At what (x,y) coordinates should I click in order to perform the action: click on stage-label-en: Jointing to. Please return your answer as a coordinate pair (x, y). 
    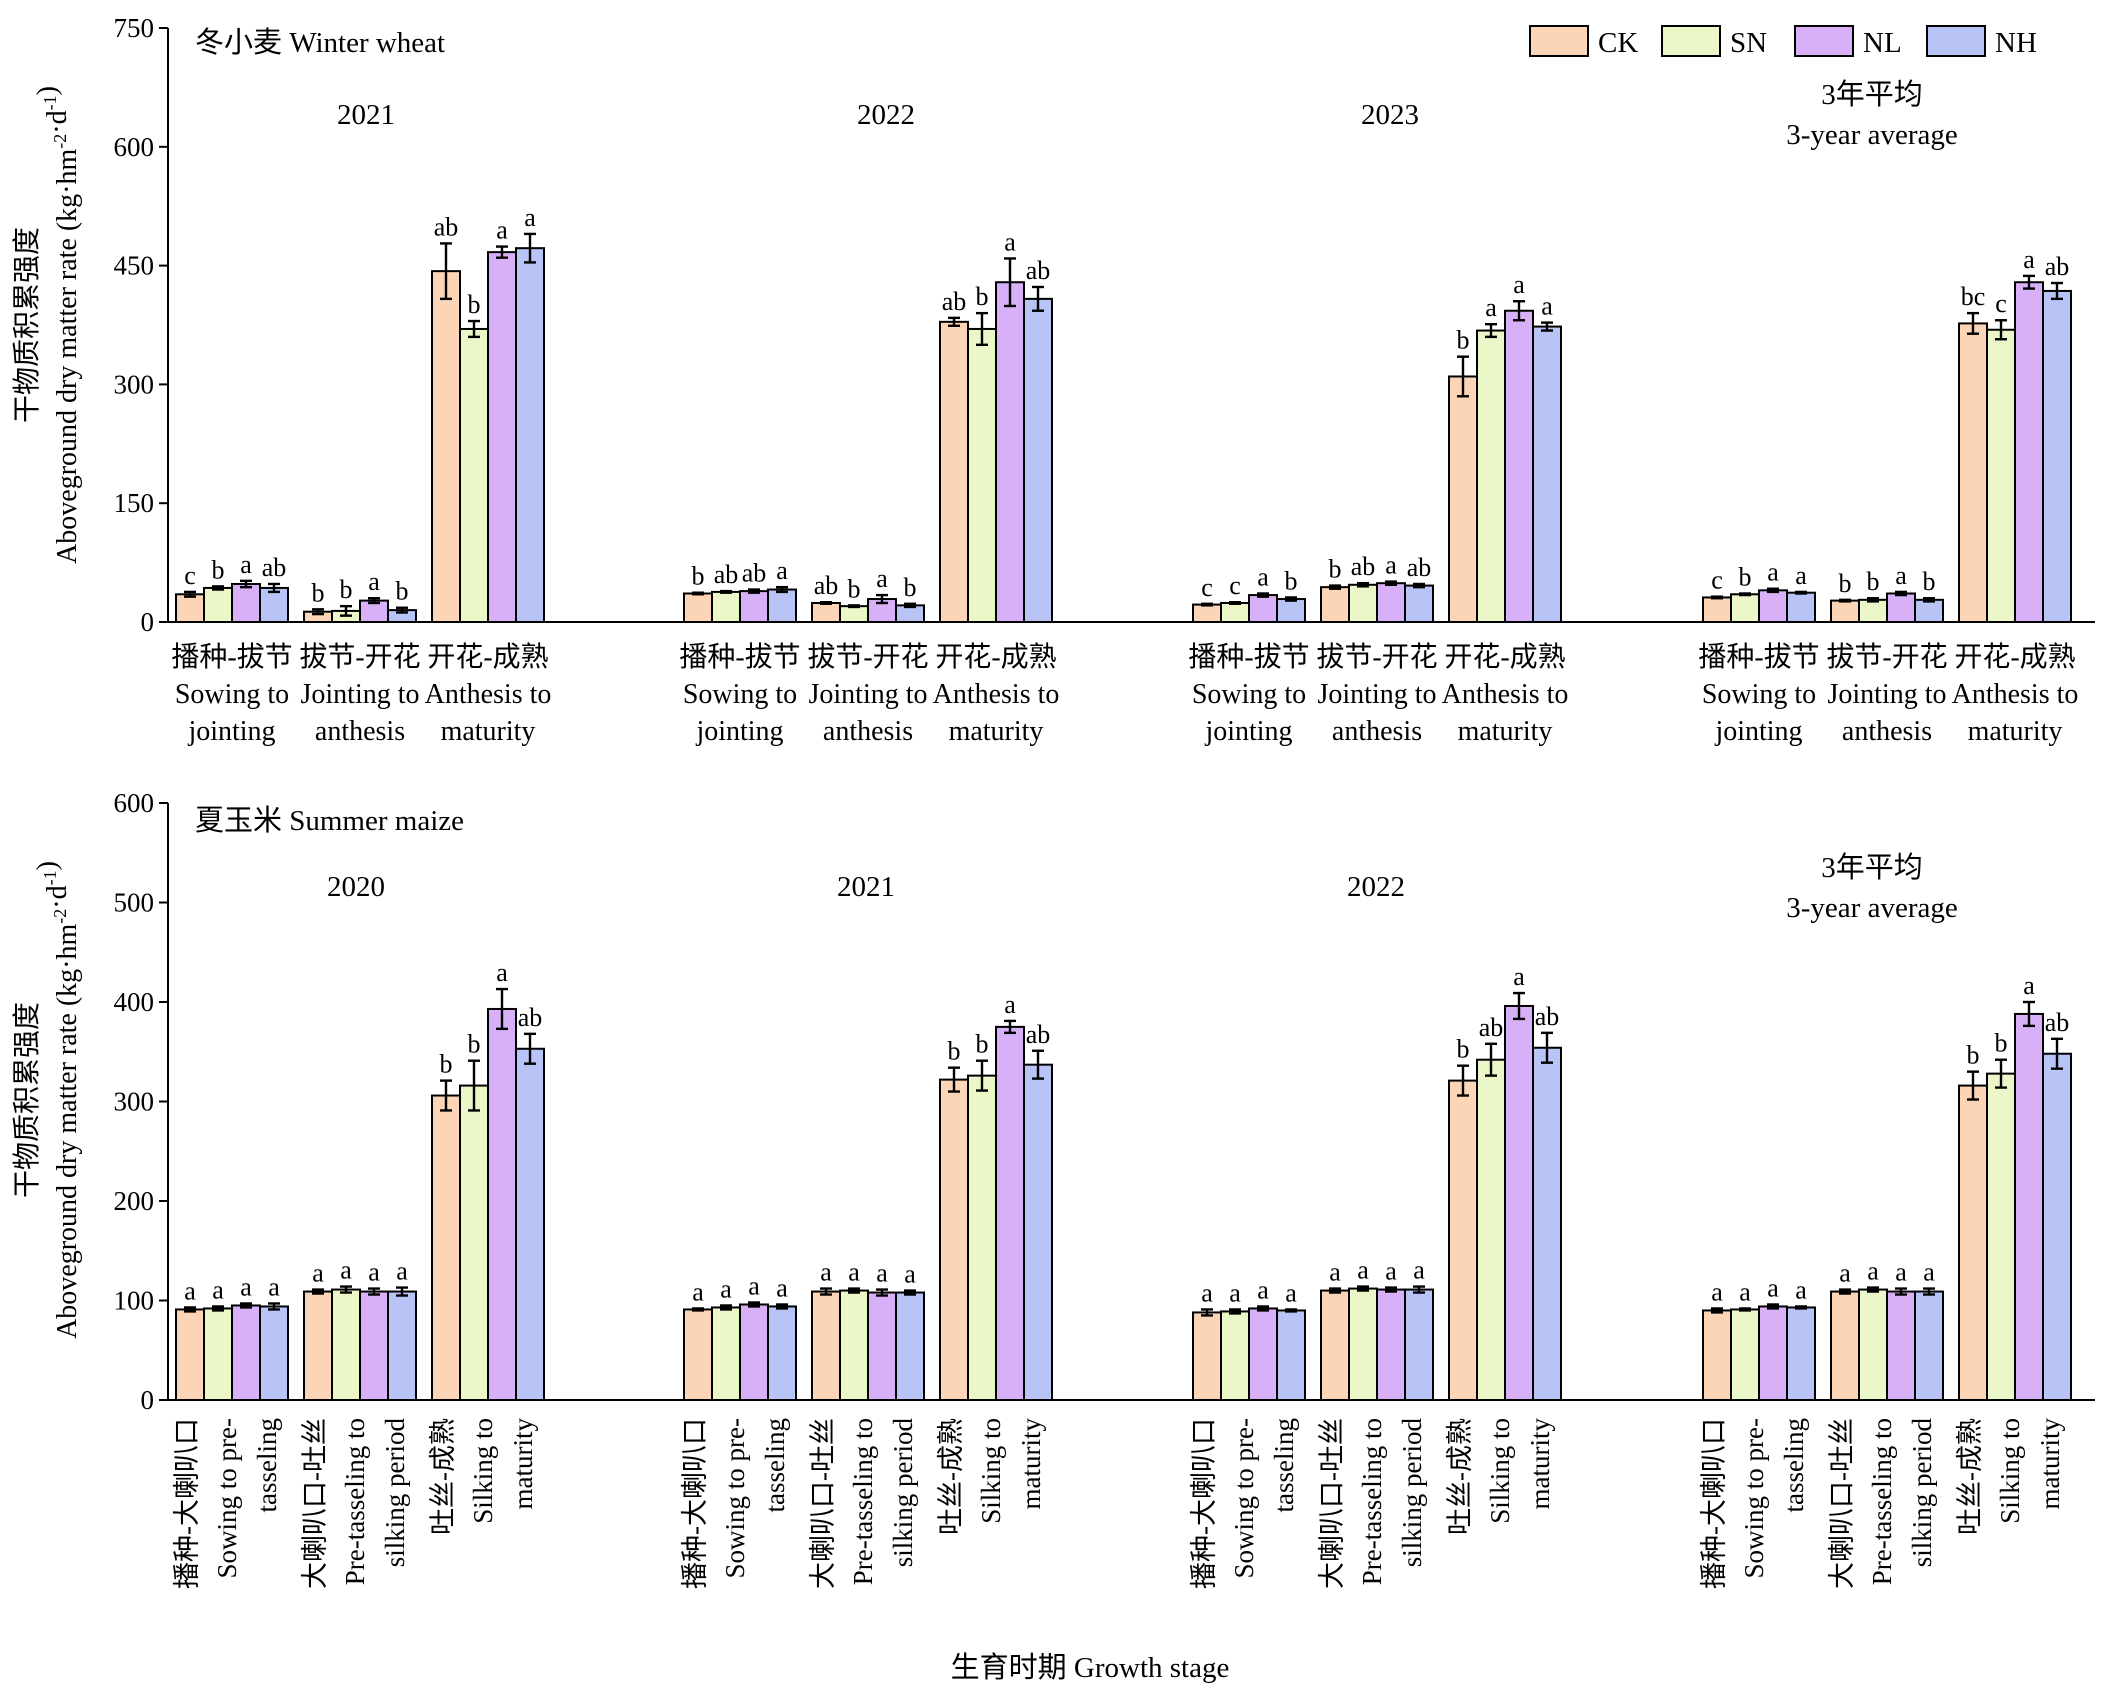
    Looking at the image, I should click on (867, 694).